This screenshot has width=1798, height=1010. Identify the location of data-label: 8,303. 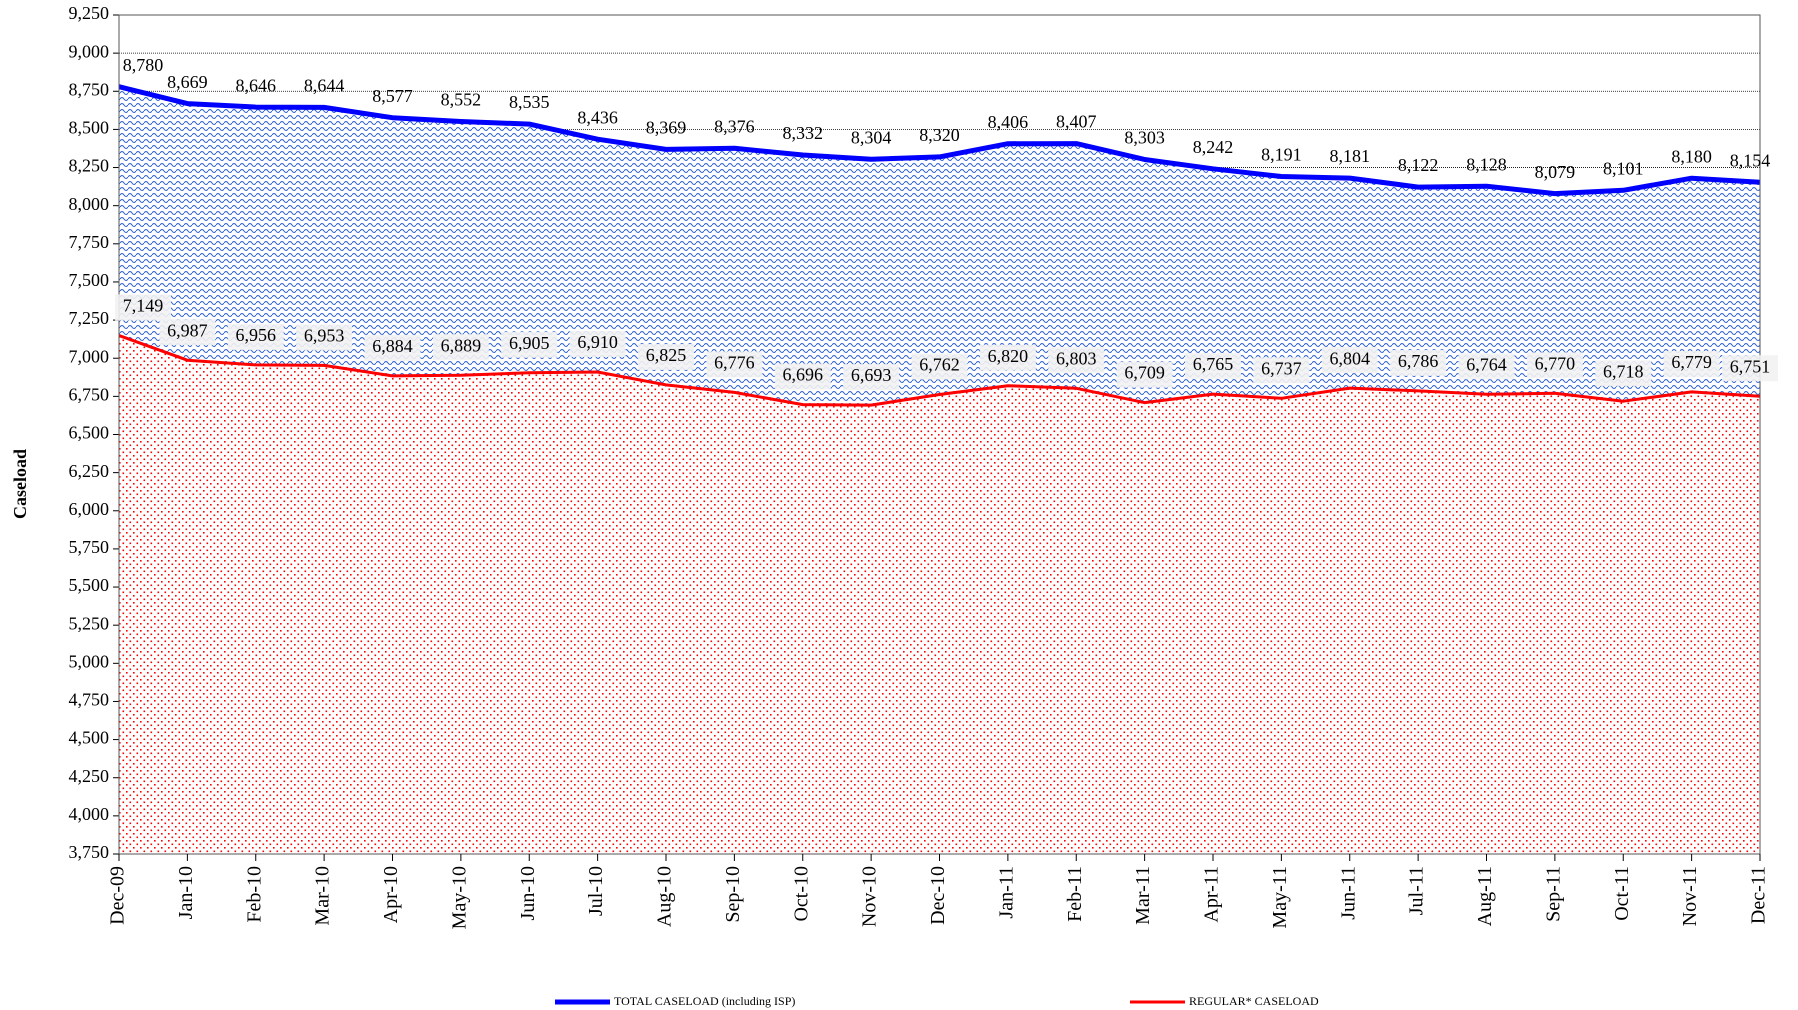
(1144, 138).